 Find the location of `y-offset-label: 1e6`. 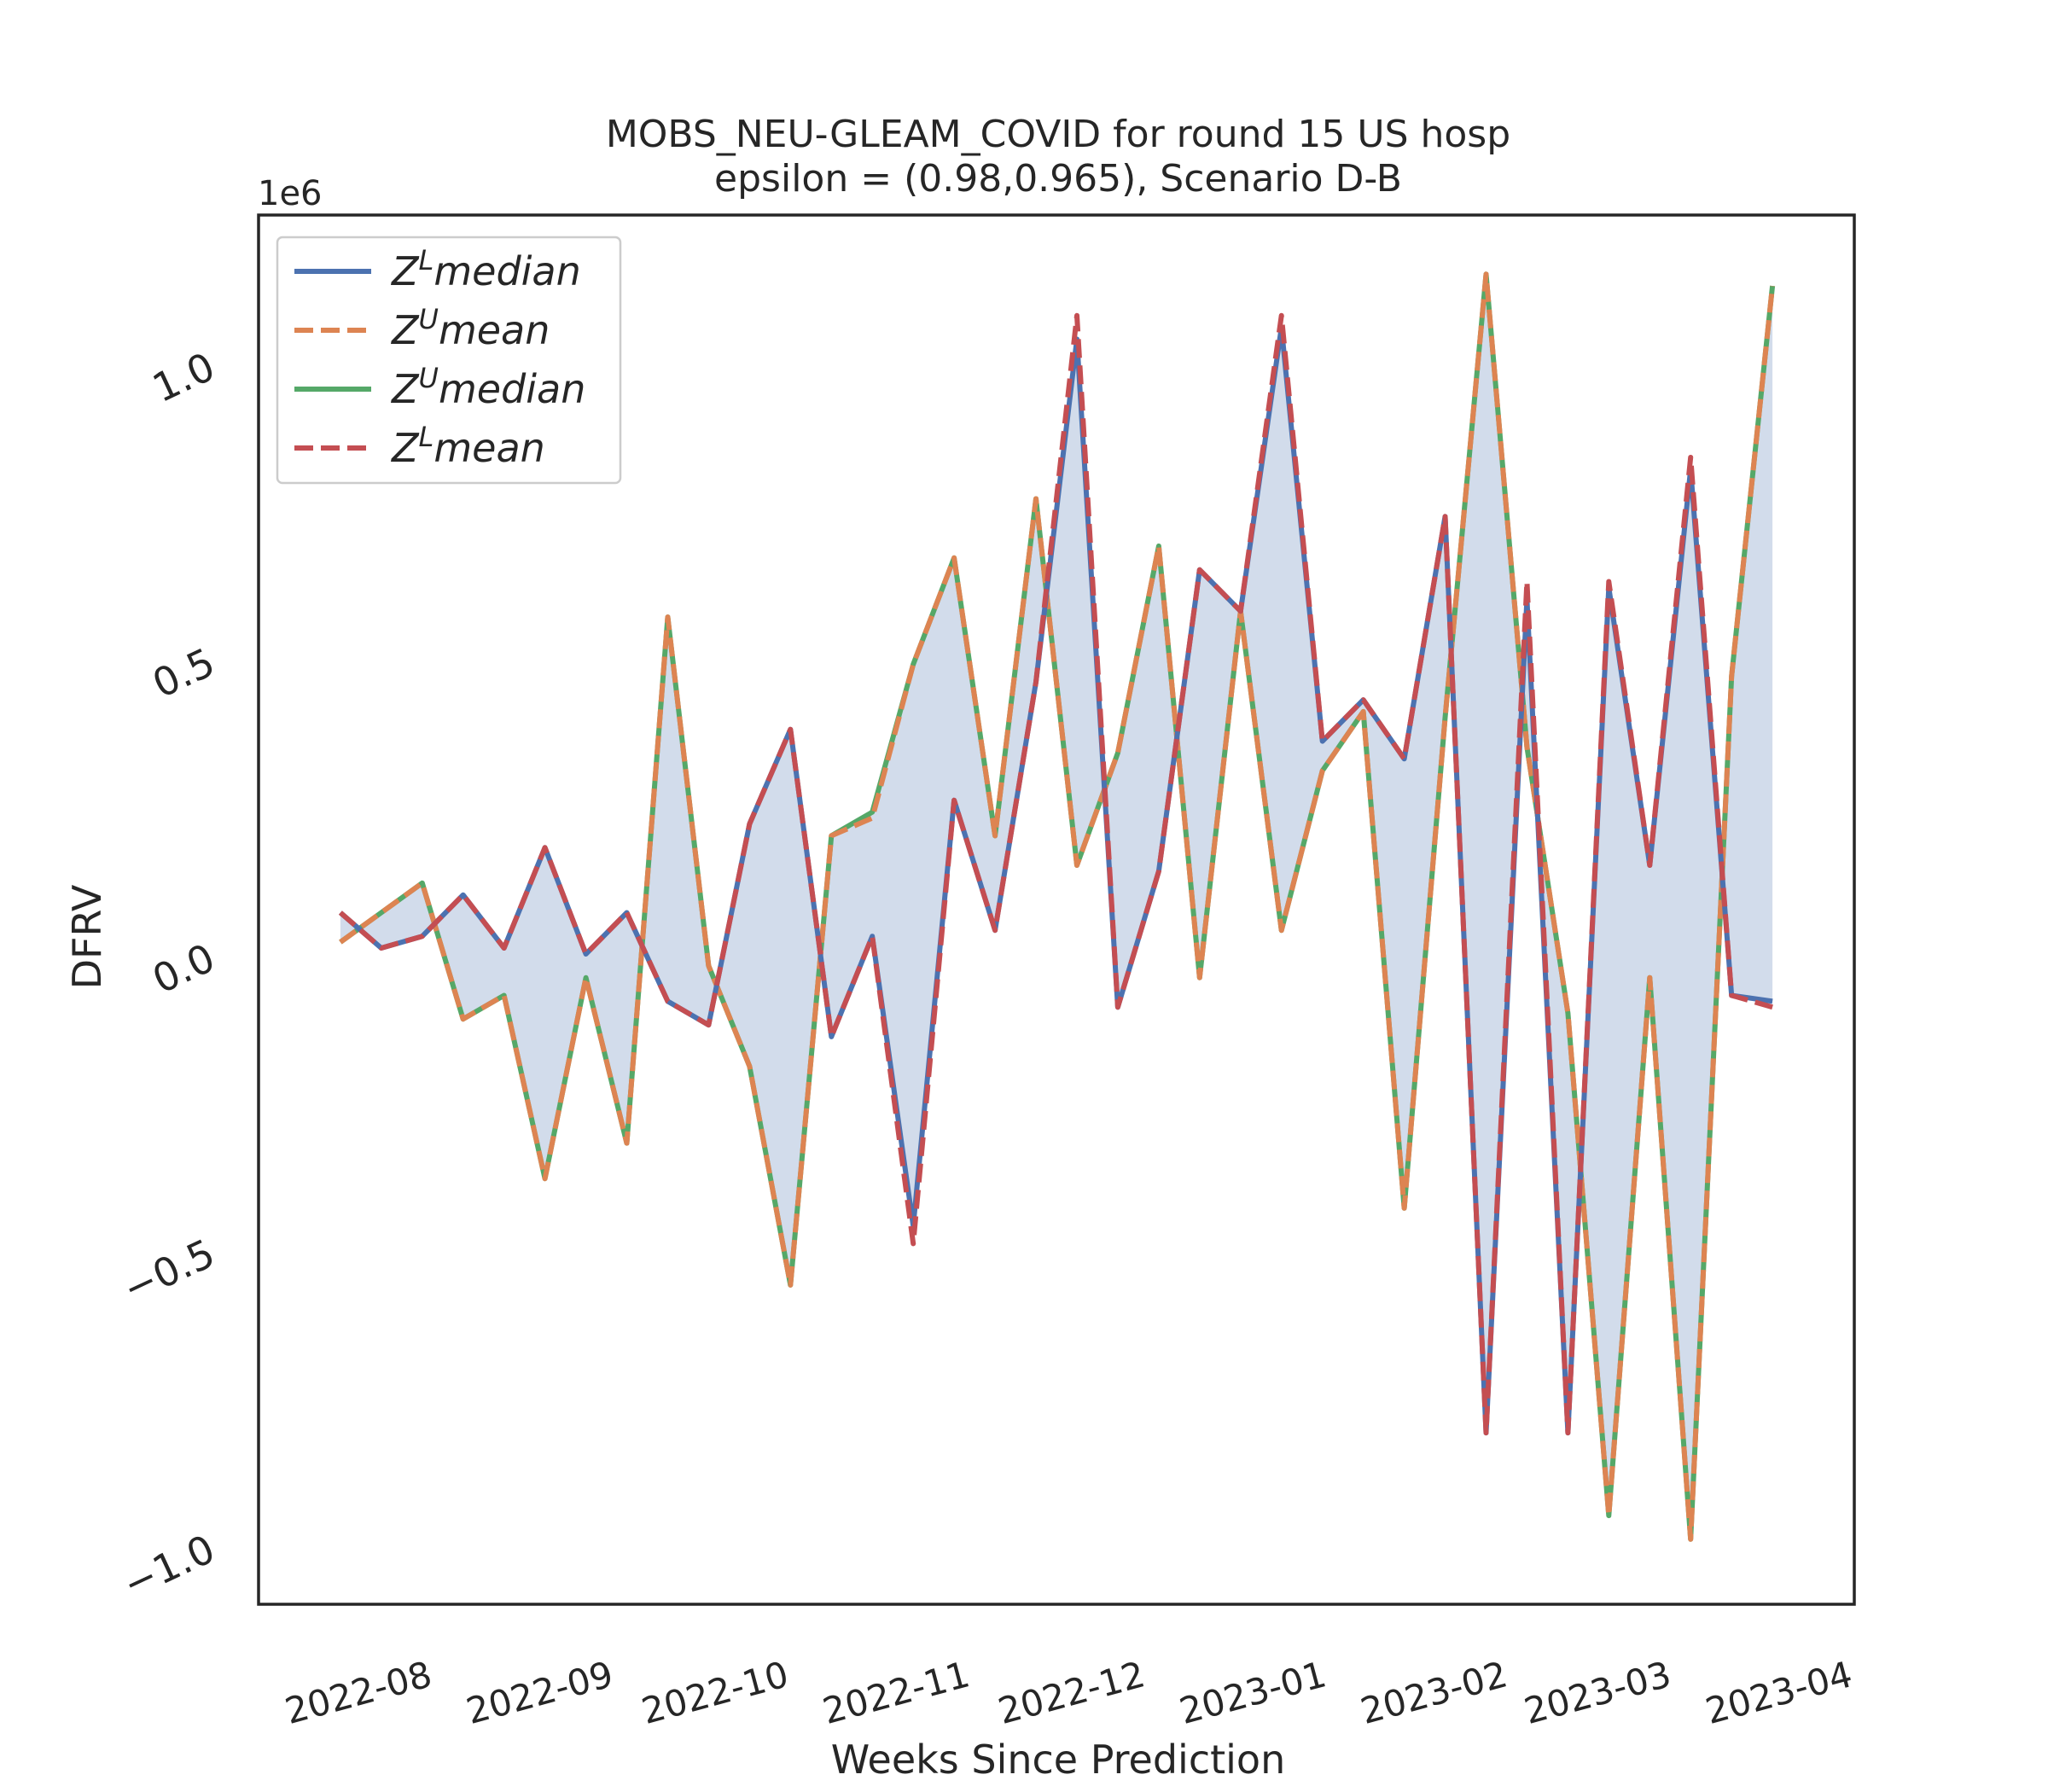

y-offset-label: 1e6 is located at coordinates (290, 193).